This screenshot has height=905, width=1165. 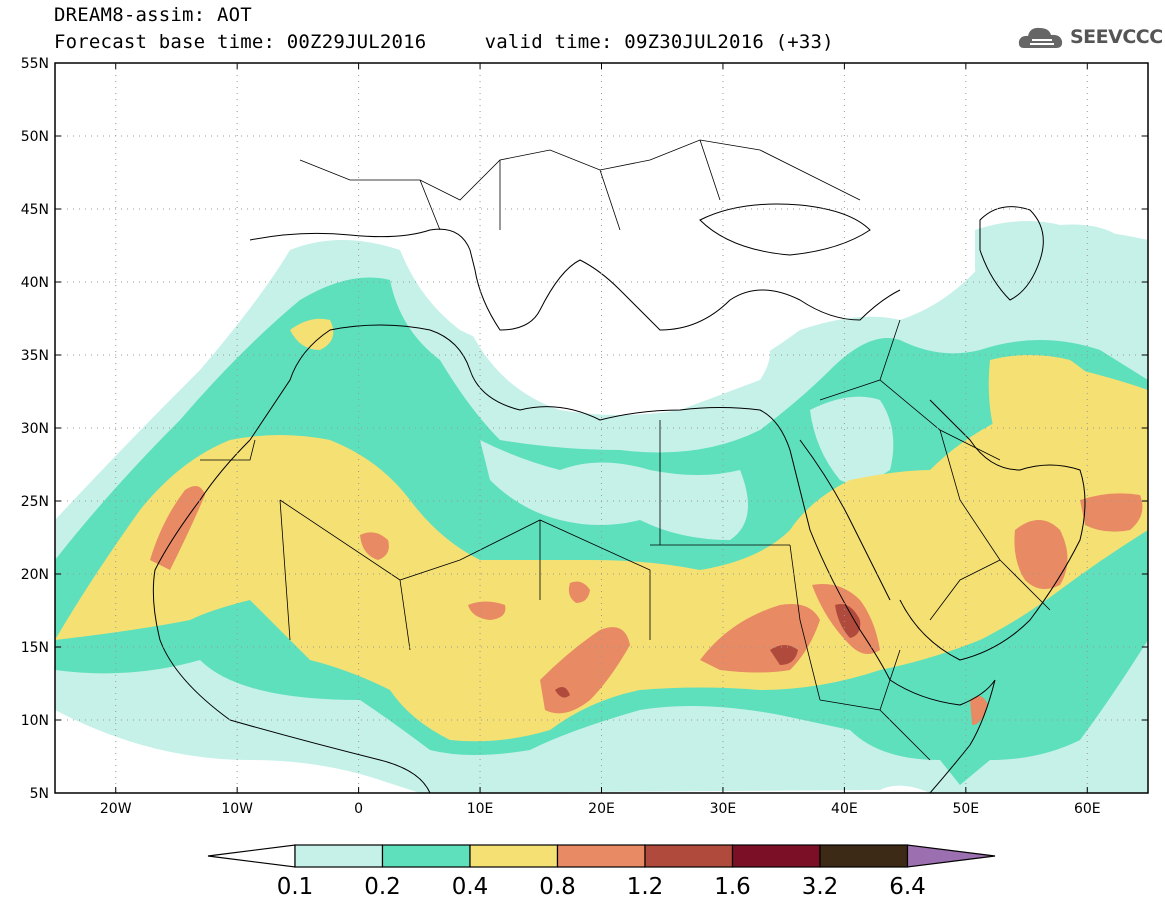 I want to click on lat-label: 20N, so click(x=35, y=575).